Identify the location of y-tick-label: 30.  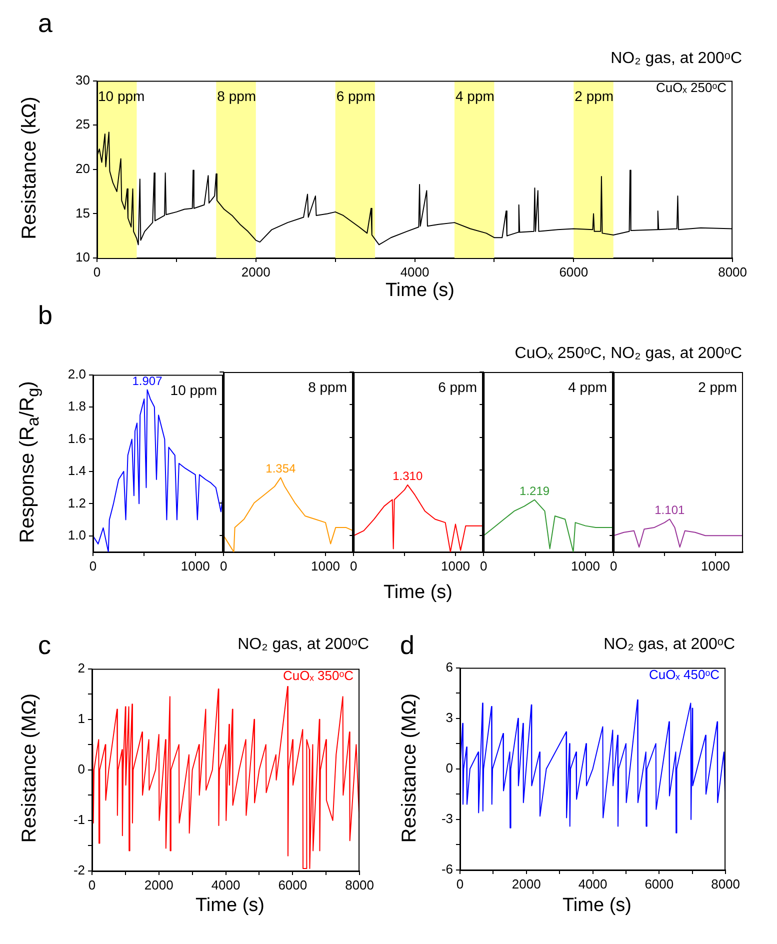
(83, 80).